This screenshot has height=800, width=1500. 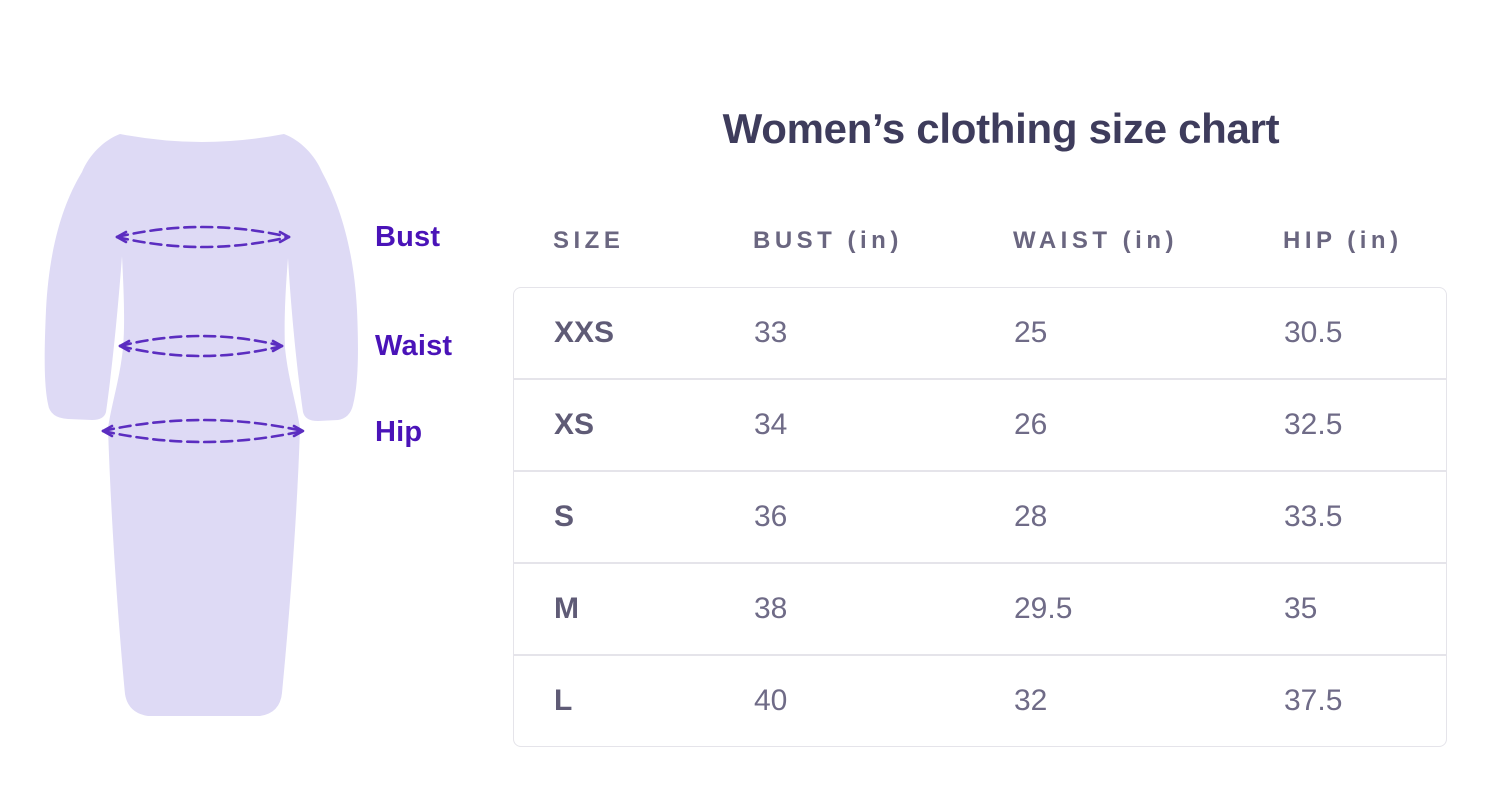 I want to click on waist-value-cell: 28, so click(x=1031, y=516).